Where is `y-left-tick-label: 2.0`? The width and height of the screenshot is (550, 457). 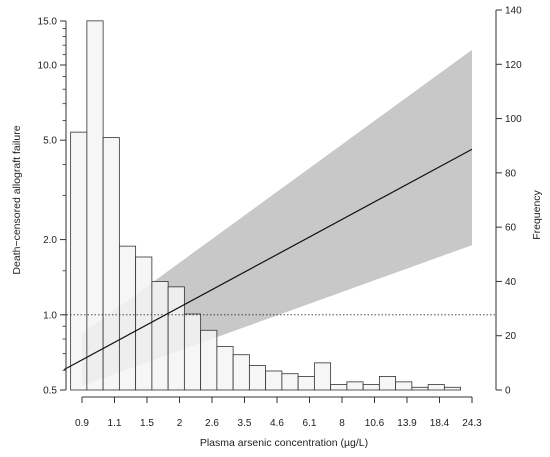
y-left-tick-label: 2.0 is located at coordinates (50, 240).